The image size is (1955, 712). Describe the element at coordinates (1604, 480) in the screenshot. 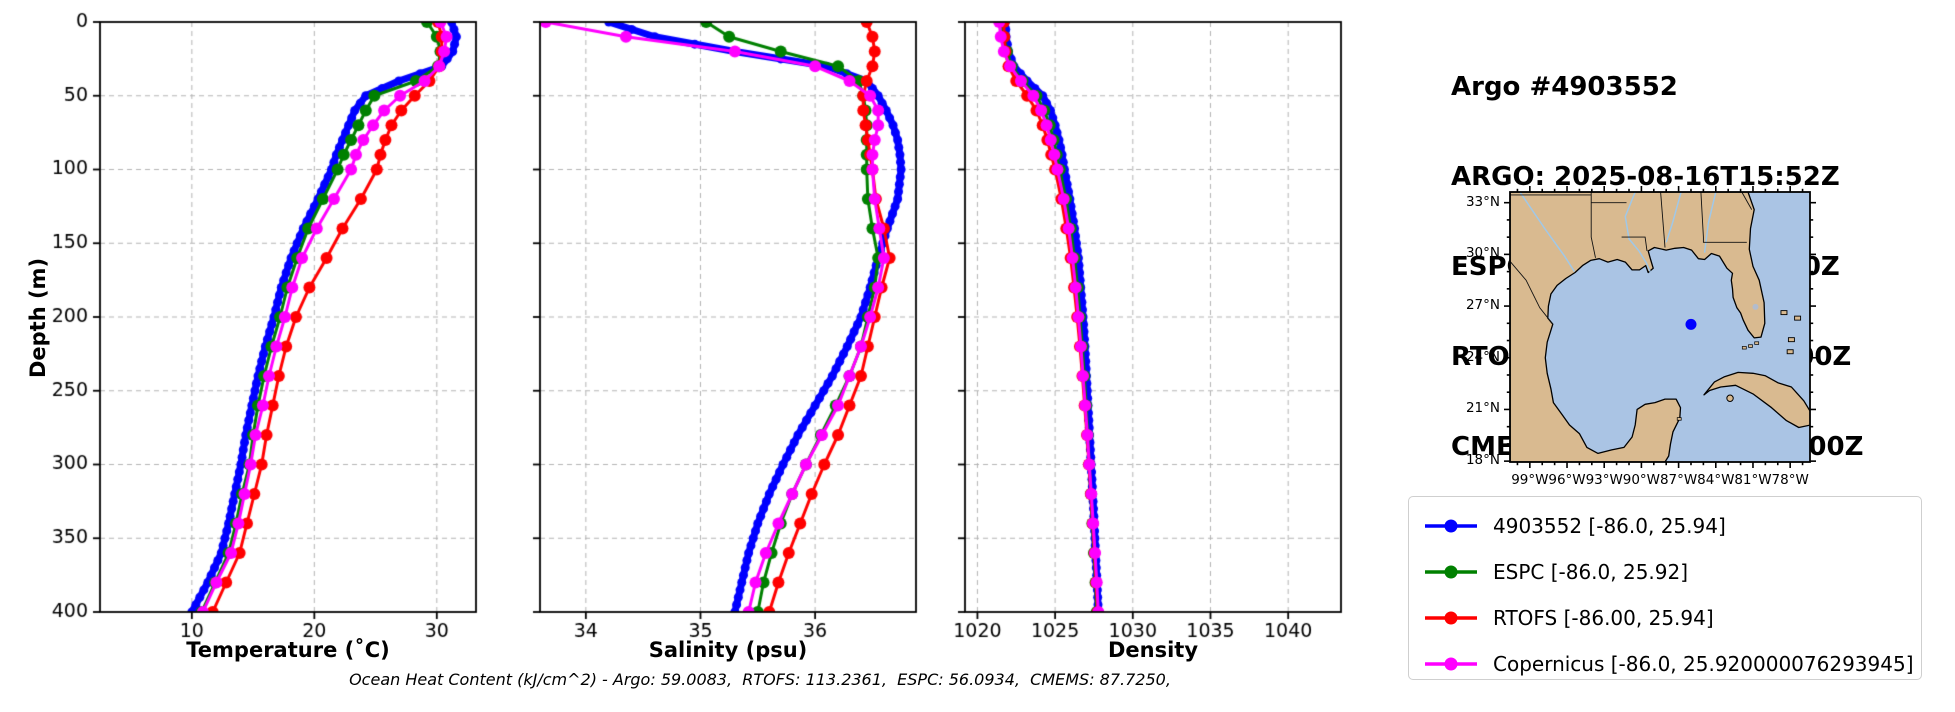

I see `lon-tick-label: 93°W` at that location.